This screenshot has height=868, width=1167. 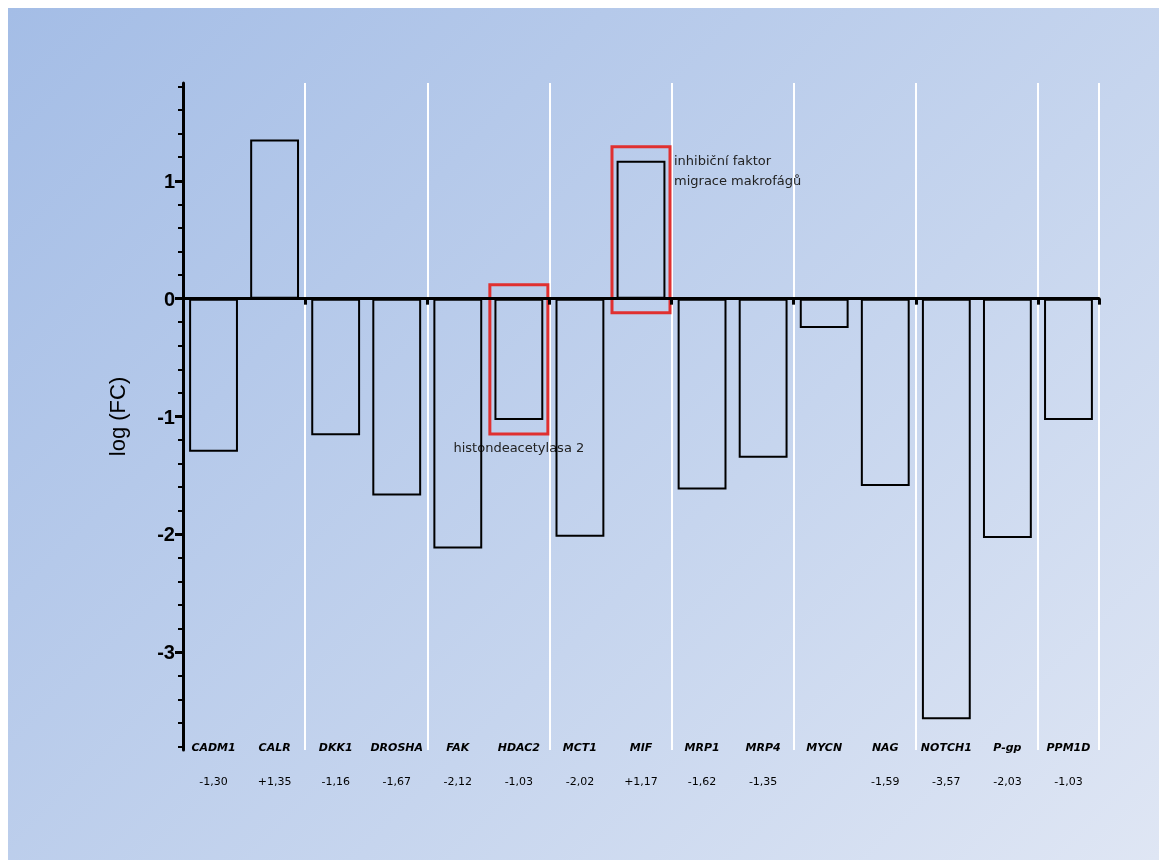 What do you see at coordinates (169, 298) in the screenshot?
I see `y-tick-label: 0` at bounding box center [169, 298].